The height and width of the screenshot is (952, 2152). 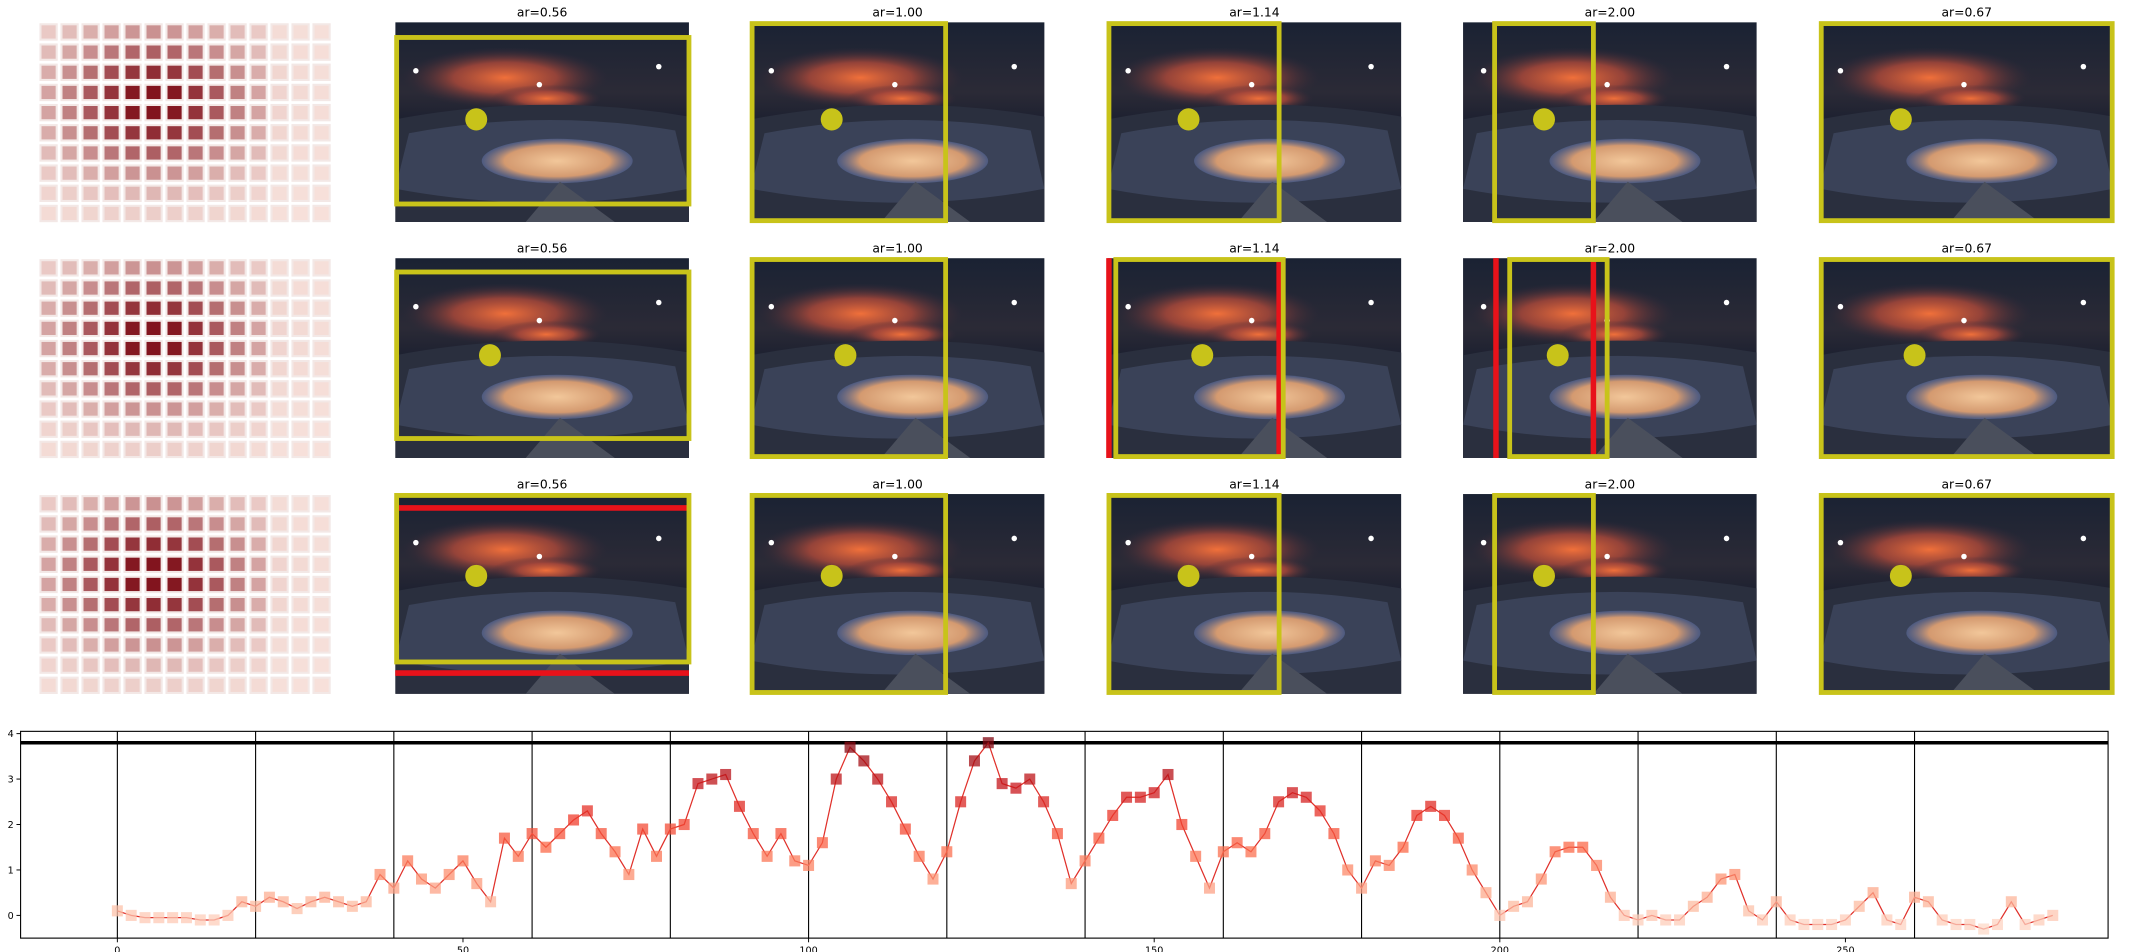 What do you see at coordinates (1966, 248) in the screenshot?
I see `panel-title: ar=0.67` at bounding box center [1966, 248].